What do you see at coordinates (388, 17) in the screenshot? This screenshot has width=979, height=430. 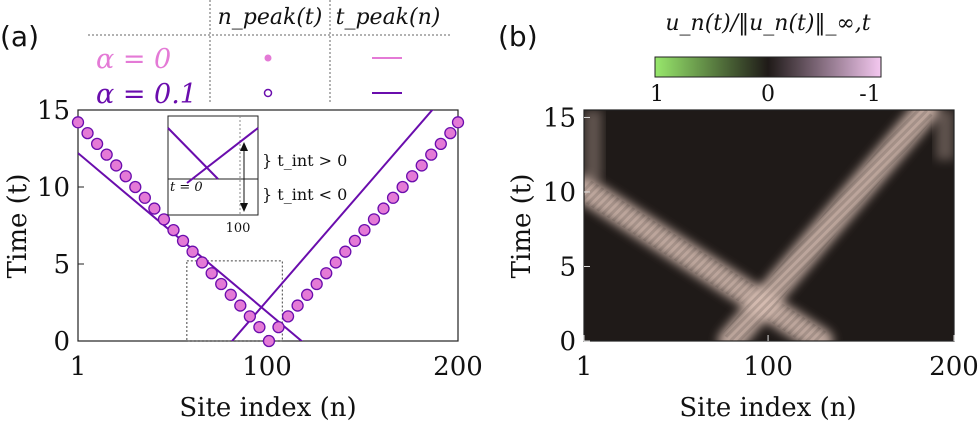 I see `legend-col2-header: t_peak(n)` at bounding box center [388, 17].